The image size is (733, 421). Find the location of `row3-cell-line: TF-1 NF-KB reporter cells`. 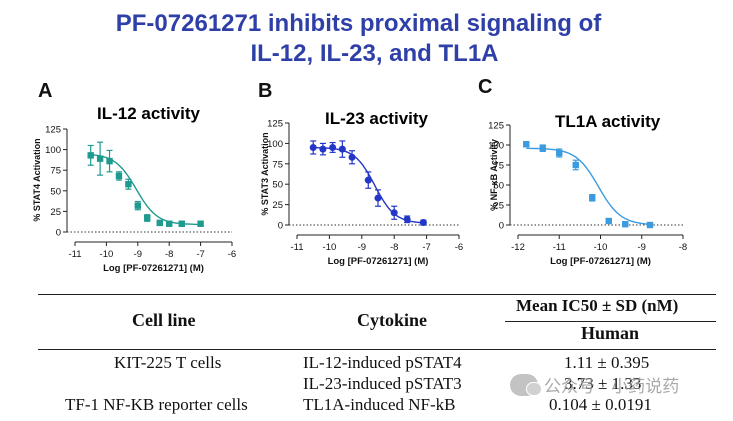

row3-cell-line: TF-1 NF-KB reporter cells is located at coordinates (156, 404).